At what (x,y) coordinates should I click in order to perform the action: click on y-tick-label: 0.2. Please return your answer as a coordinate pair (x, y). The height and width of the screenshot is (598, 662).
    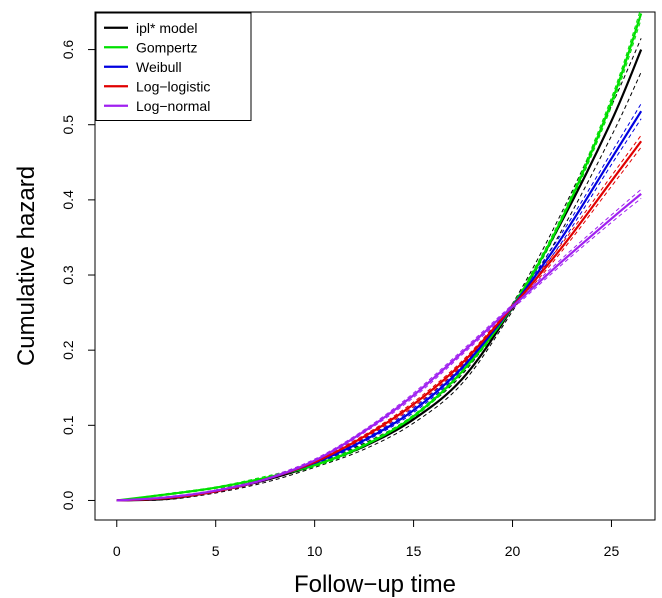
    Looking at the image, I should click on (68, 350).